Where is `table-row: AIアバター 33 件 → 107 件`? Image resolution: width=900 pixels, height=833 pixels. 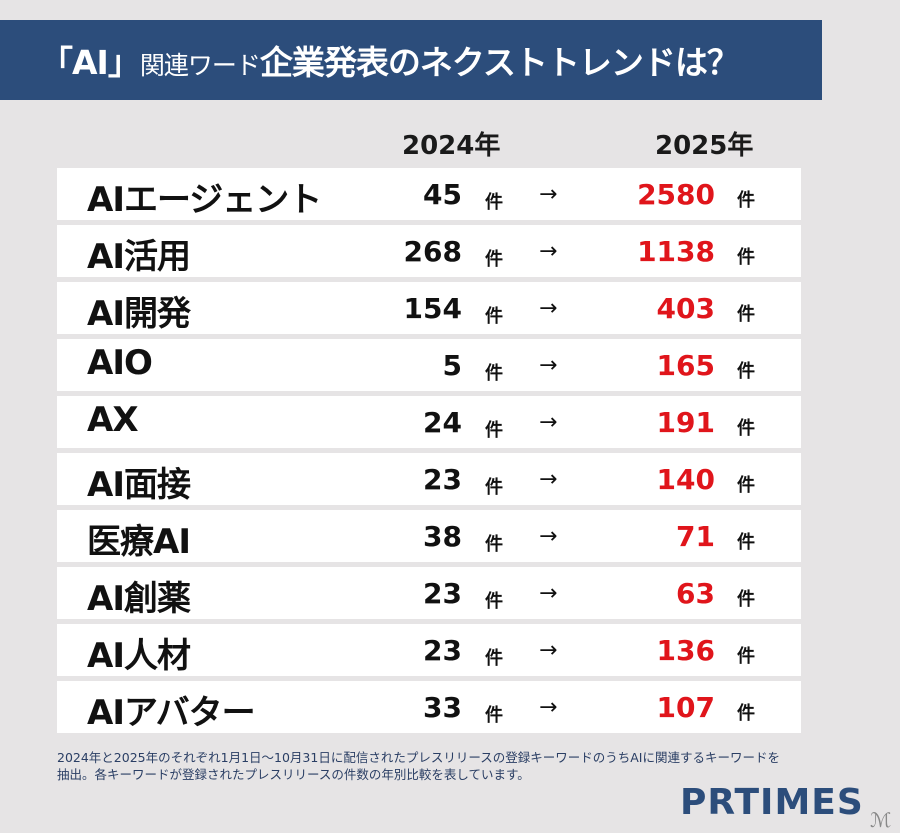
table-row: AIアバター 33 件 → 107 件 is located at coordinates (429, 707).